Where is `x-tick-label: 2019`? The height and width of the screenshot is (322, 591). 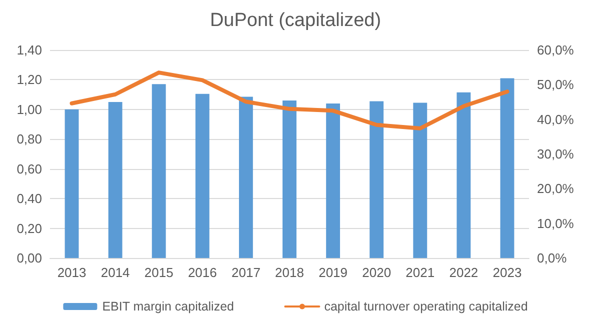 x-tick-label: 2019 is located at coordinates (333, 272).